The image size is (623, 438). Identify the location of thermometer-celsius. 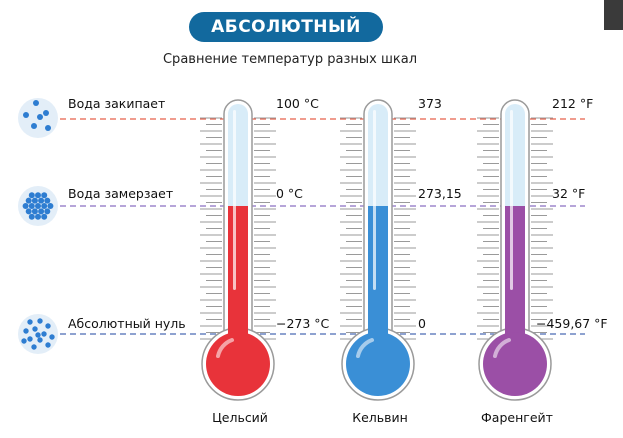
(238, 250).